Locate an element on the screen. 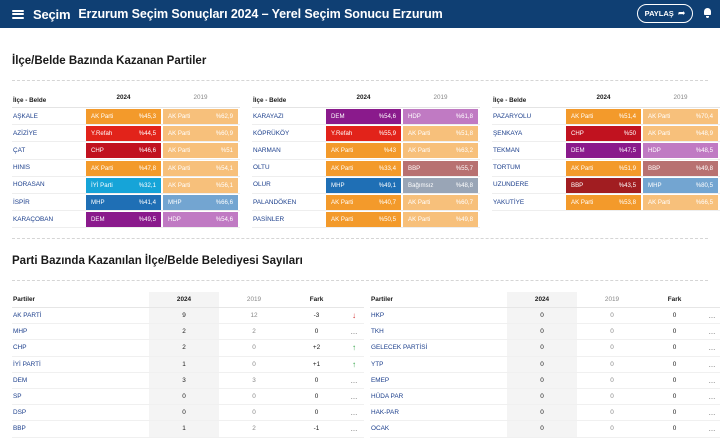 Image resolution: width=720 pixels, height=441 pixels. party-name-link: MHP is located at coordinates (20, 332).